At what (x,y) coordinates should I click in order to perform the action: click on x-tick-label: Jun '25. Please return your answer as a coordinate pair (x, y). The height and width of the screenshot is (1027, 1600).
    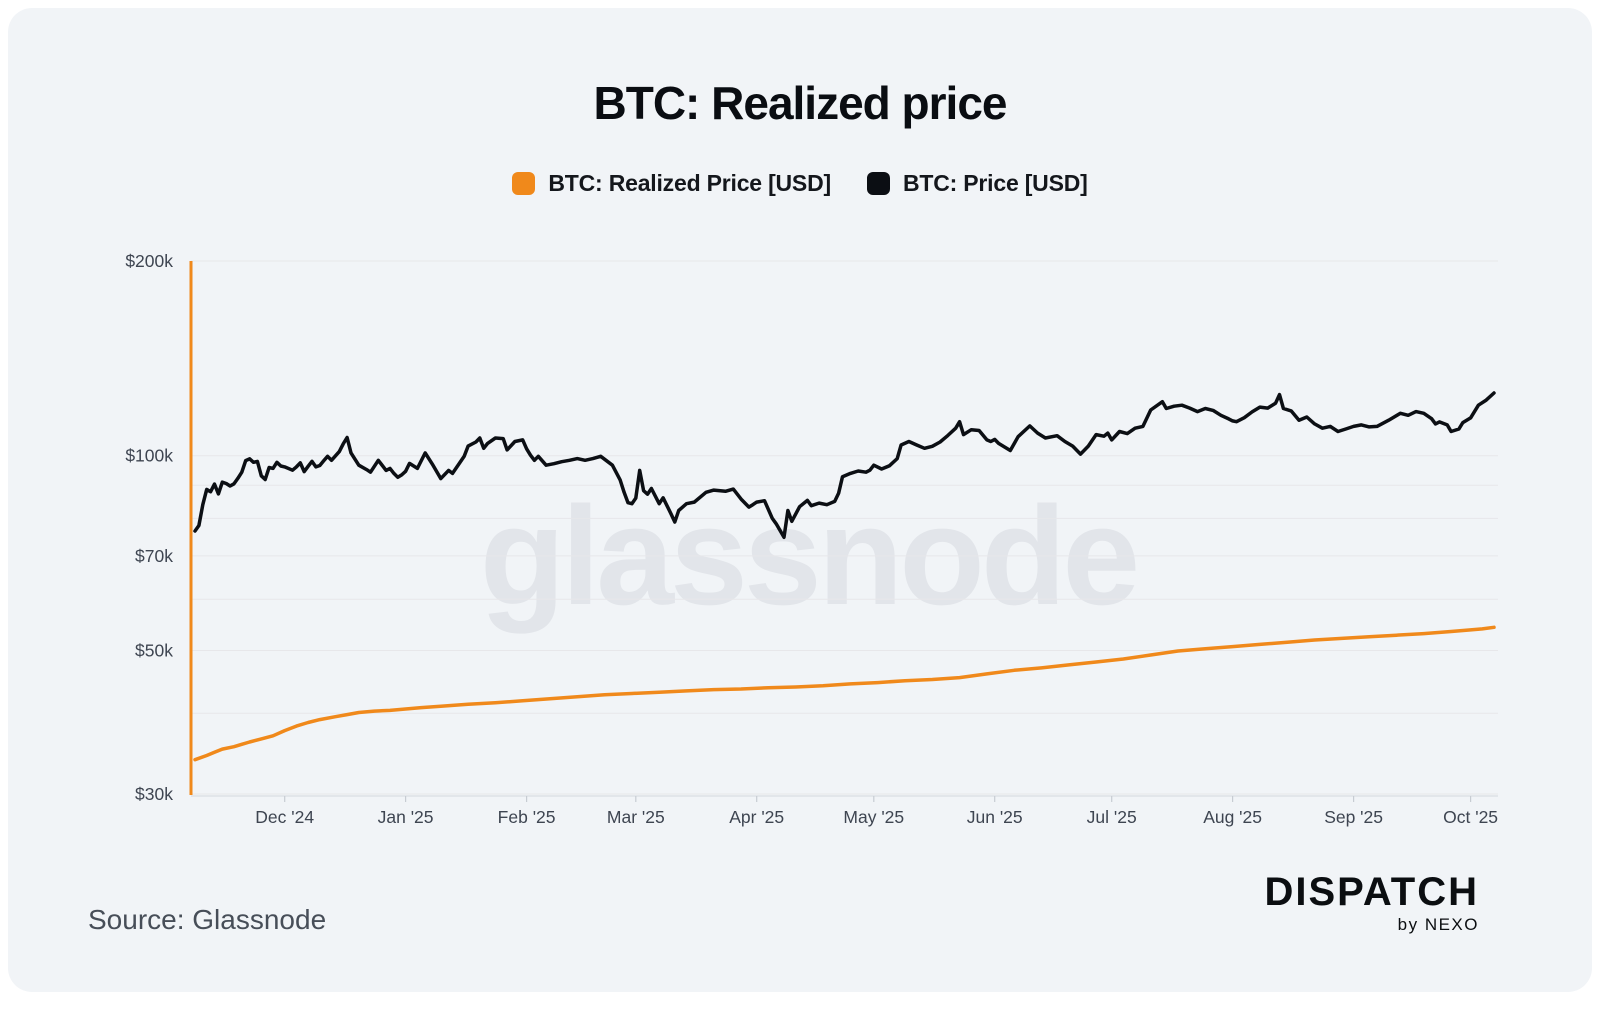
    Looking at the image, I should click on (995, 817).